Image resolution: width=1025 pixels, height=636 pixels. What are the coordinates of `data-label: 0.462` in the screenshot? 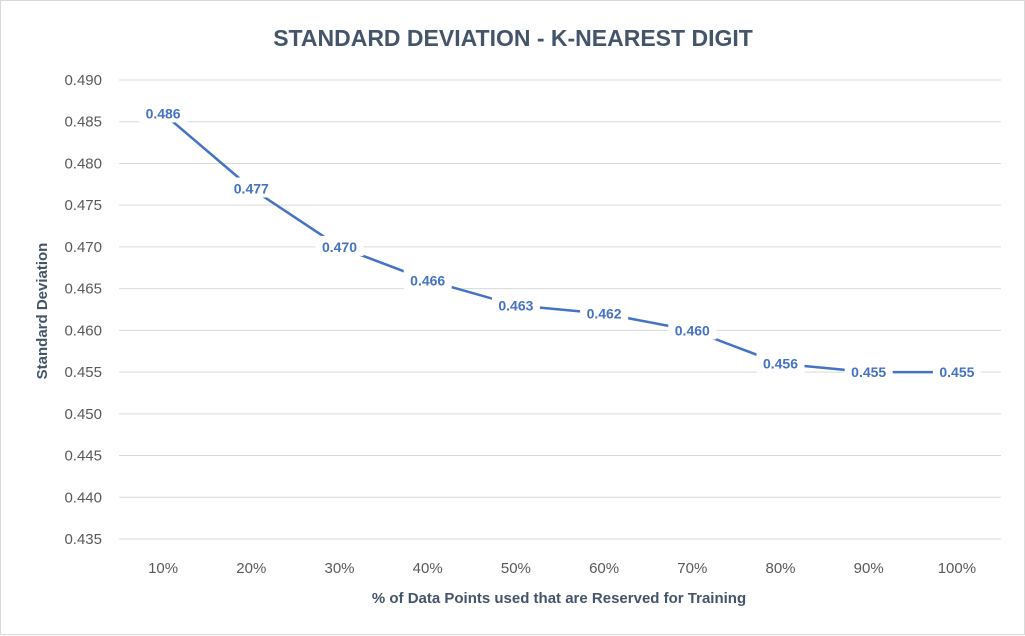 It's located at (604, 314).